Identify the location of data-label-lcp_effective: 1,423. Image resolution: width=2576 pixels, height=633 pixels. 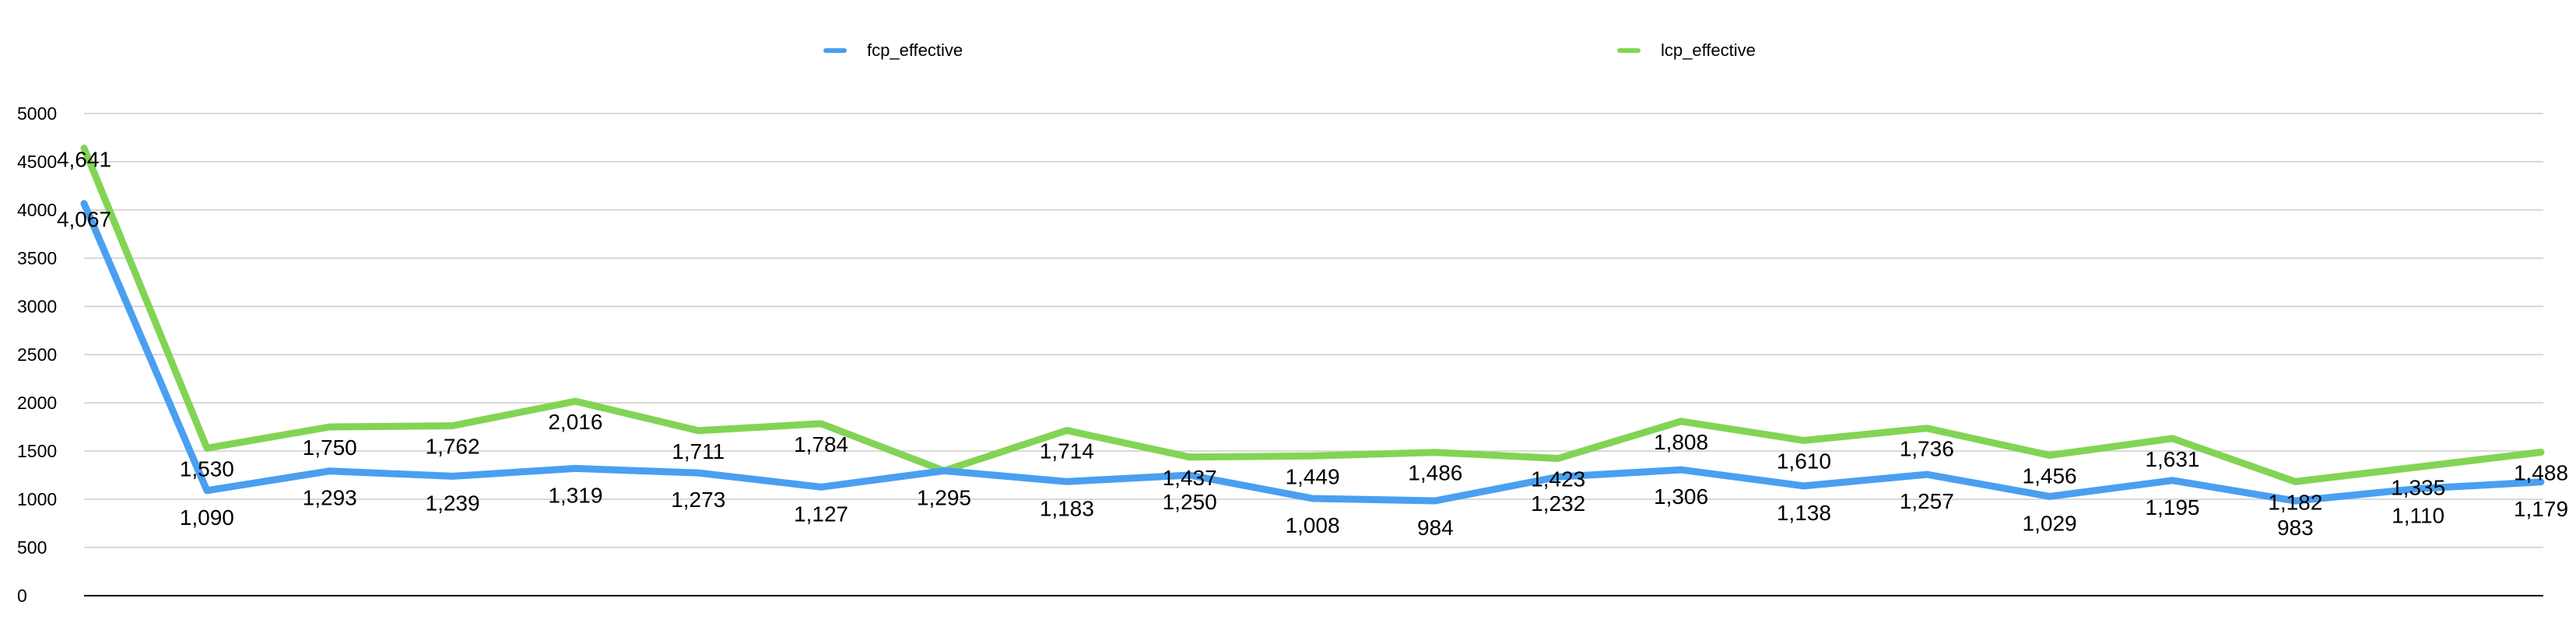
(1558, 479).